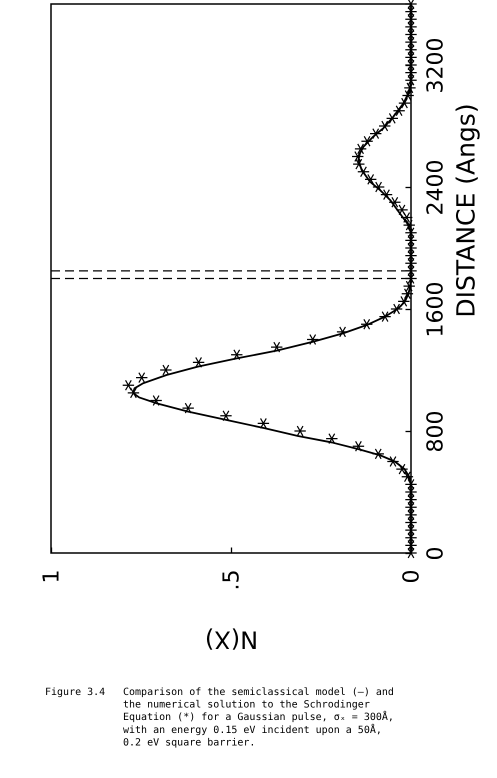 The image size is (497, 778). I want to click on y-tick-label: 3200, so click(436, 66).